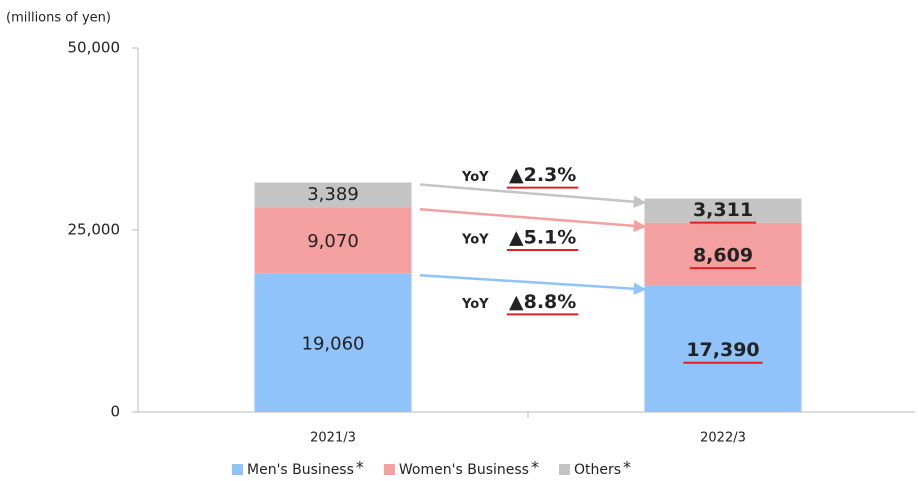 Image resolution: width=918 pixels, height=481 pixels. Describe the element at coordinates (464, 470) in the screenshot. I see `legend-label: Women's Business` at that location.